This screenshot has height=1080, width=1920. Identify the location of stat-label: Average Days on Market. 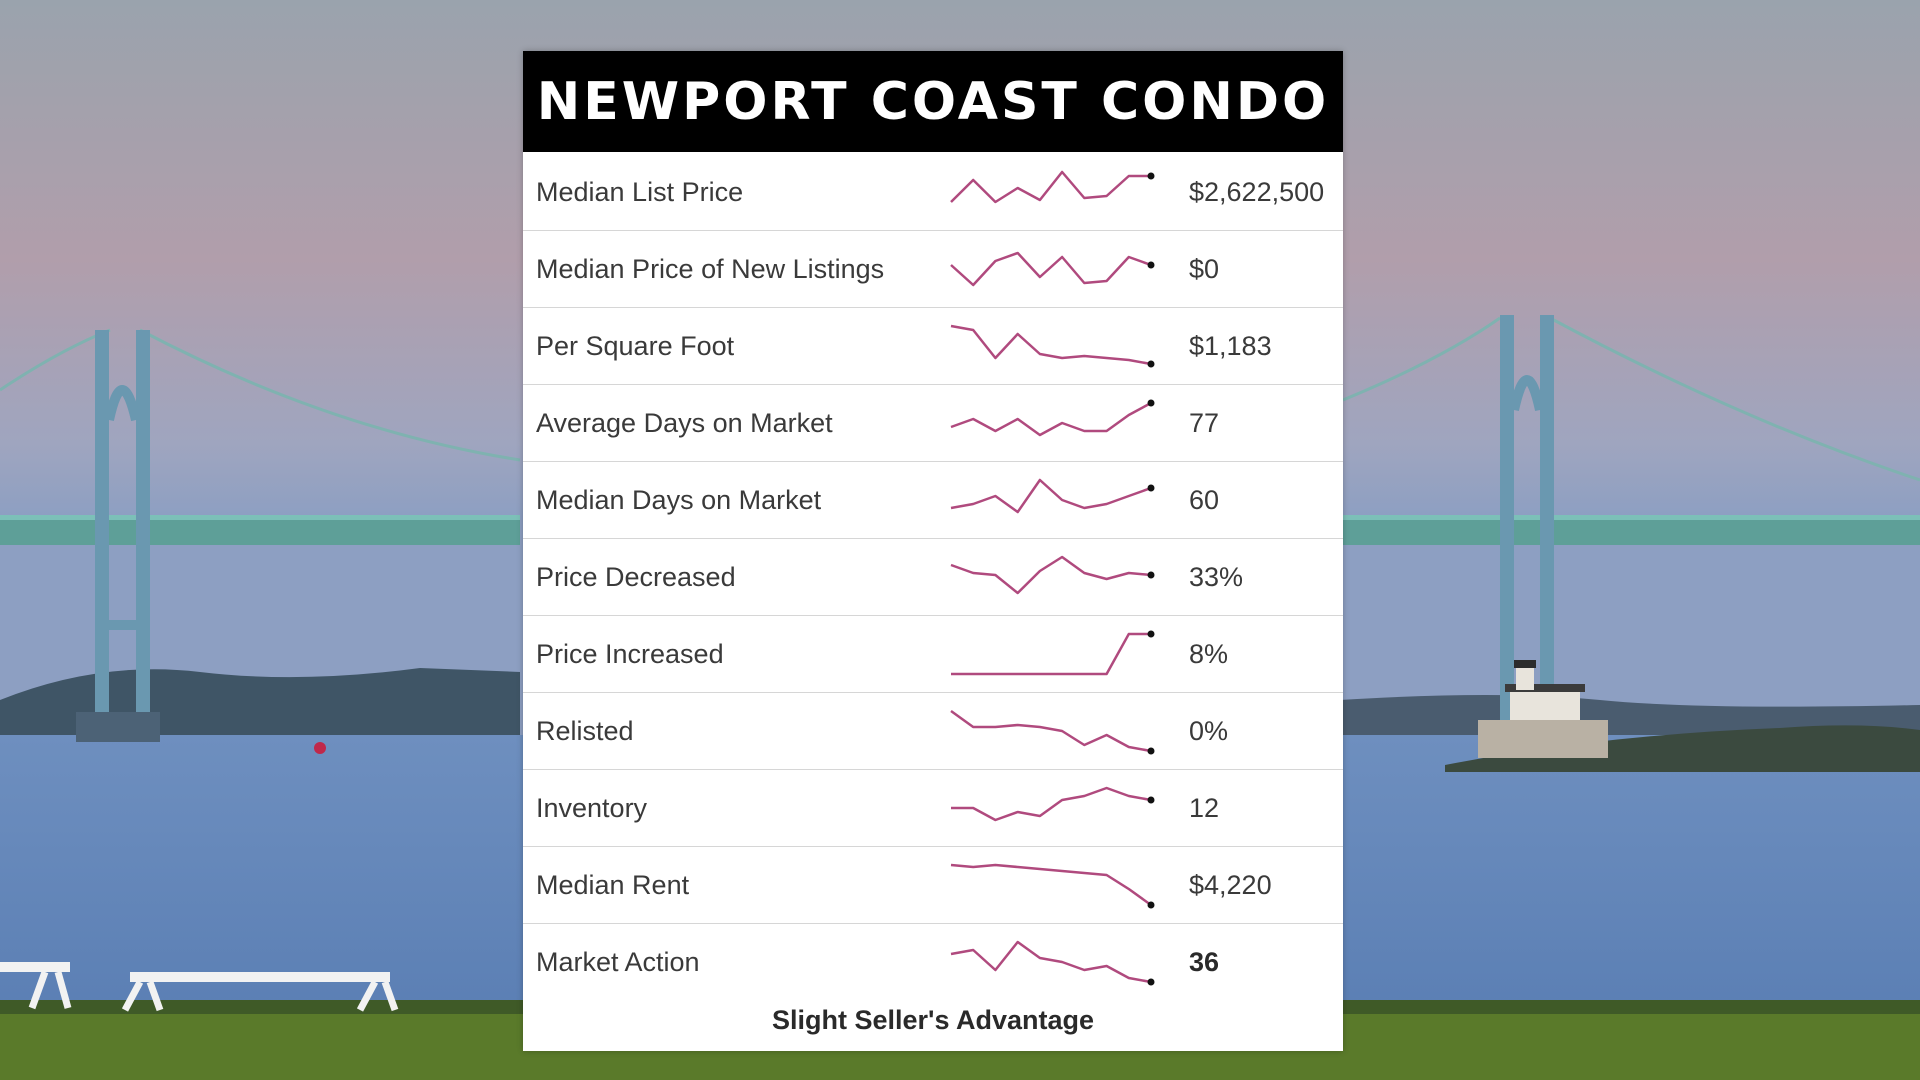
(684, 423).